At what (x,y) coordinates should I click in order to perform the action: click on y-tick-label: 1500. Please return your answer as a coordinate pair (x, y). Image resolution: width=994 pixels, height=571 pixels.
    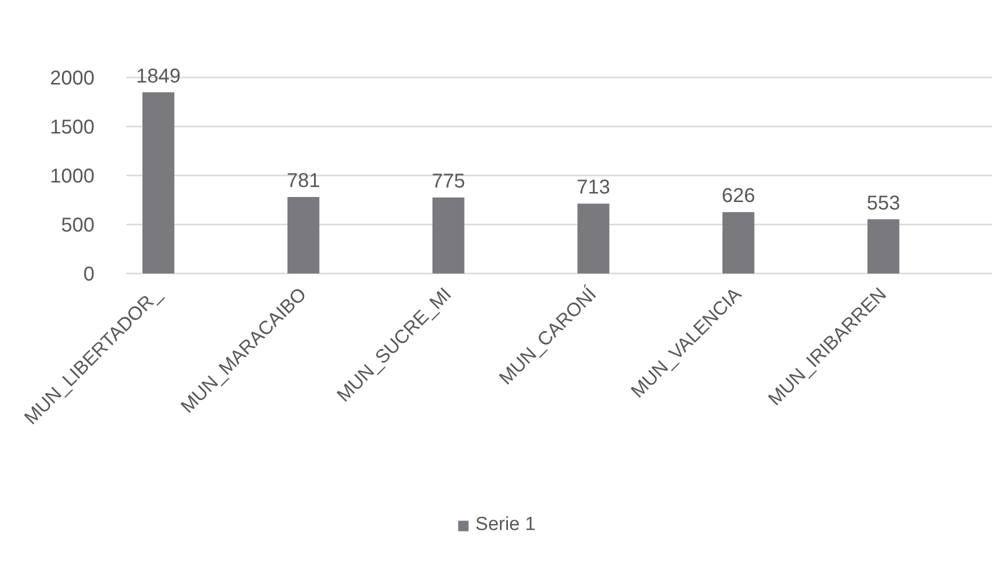
    Looking at the image, I should click on (72, 127).